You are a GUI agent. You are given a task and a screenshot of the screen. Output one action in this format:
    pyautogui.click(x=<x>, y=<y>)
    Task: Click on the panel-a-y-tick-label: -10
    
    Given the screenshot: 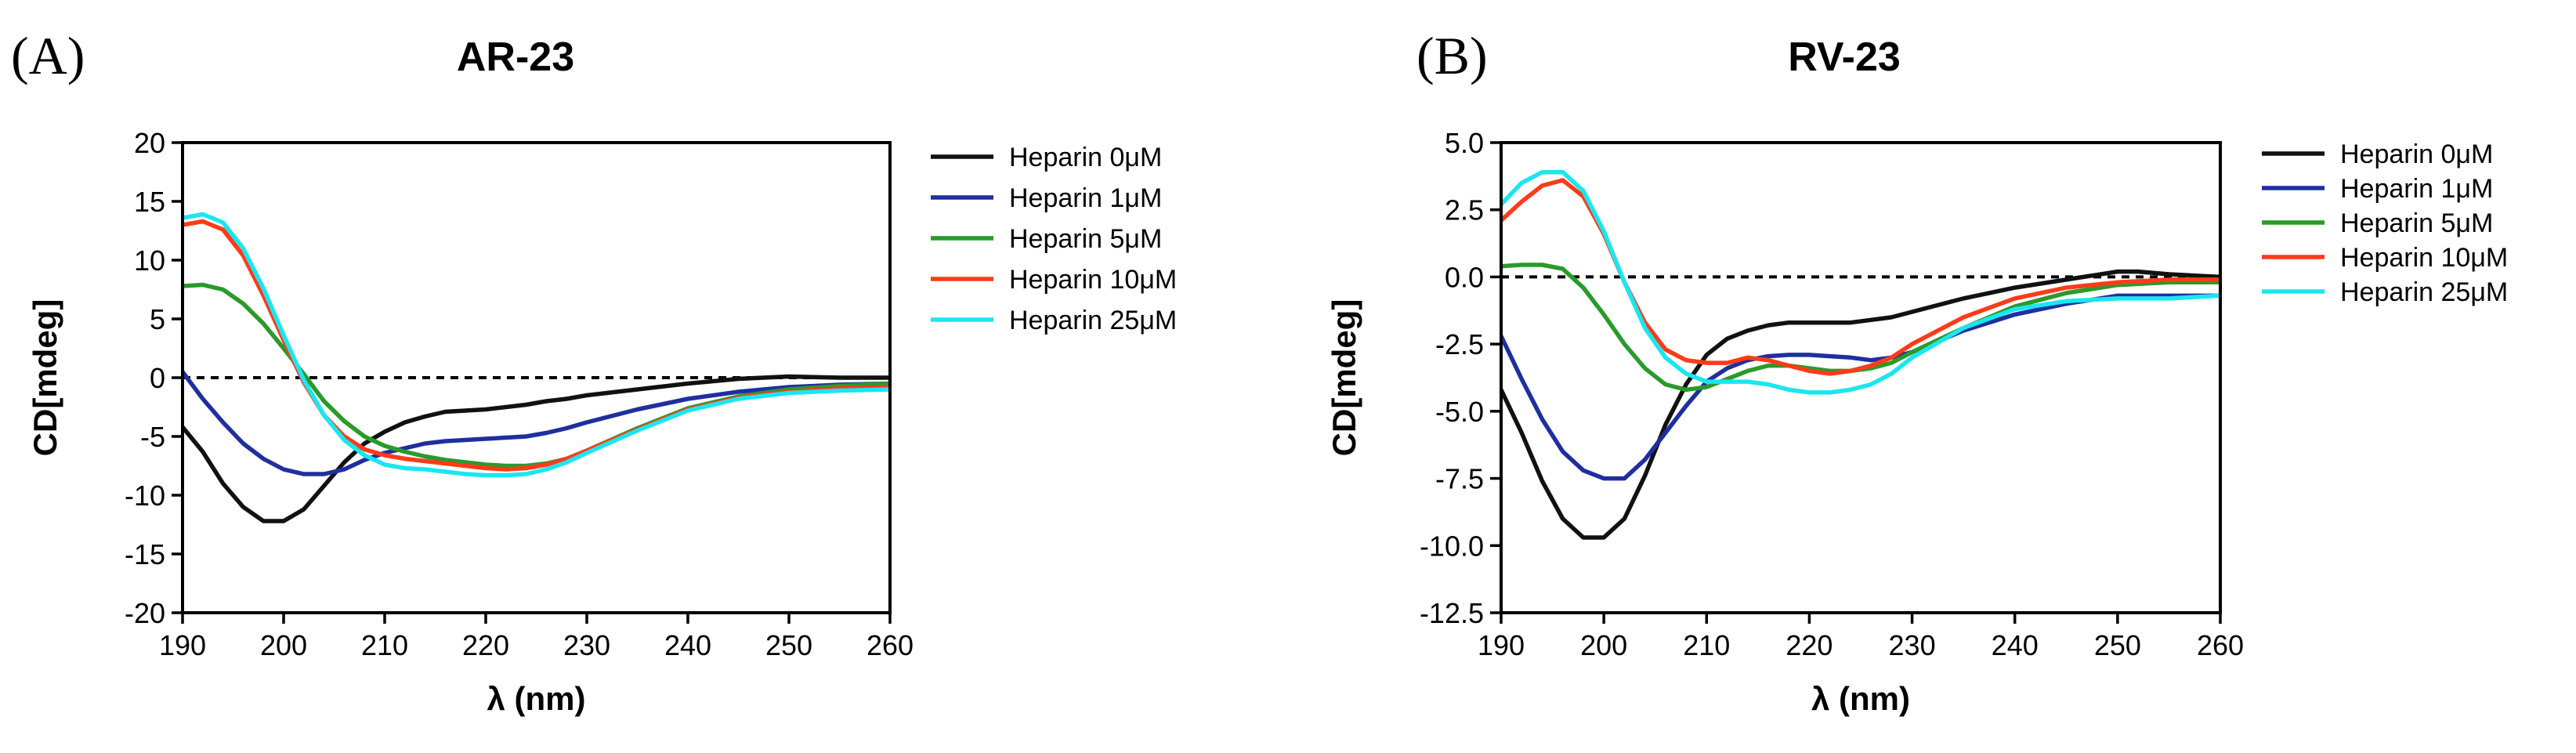 What is the action you would take?
    pyautogui.click(x=145, y=496)
    